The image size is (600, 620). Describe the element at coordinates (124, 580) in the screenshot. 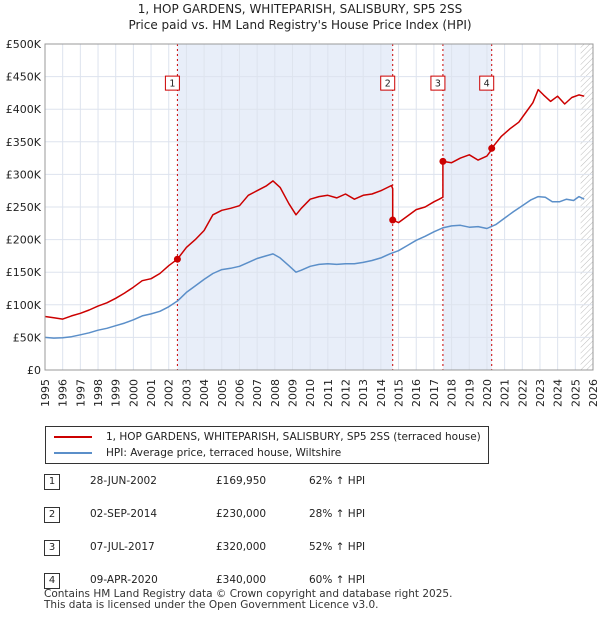

I see `sale-date: 09-APR-2020` at that location.